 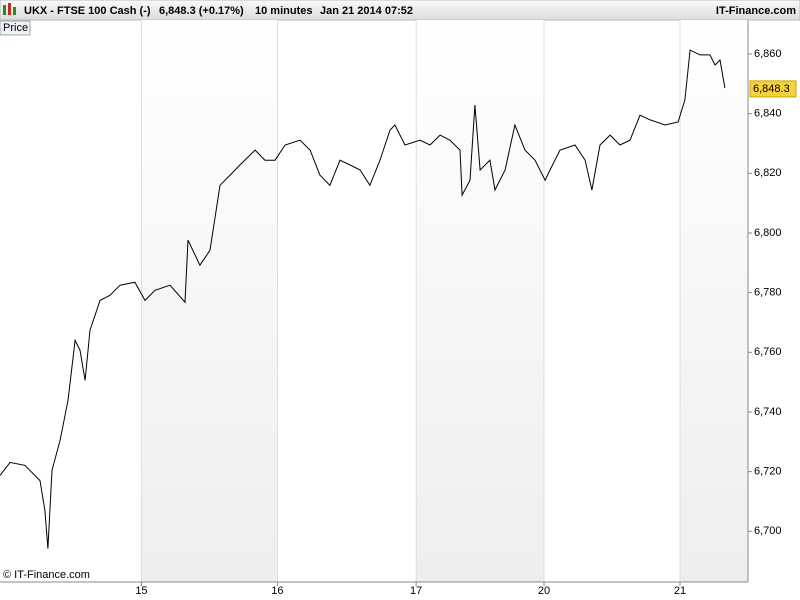 I want to click on x-tick-label: 16, so click(x=277, y=591).